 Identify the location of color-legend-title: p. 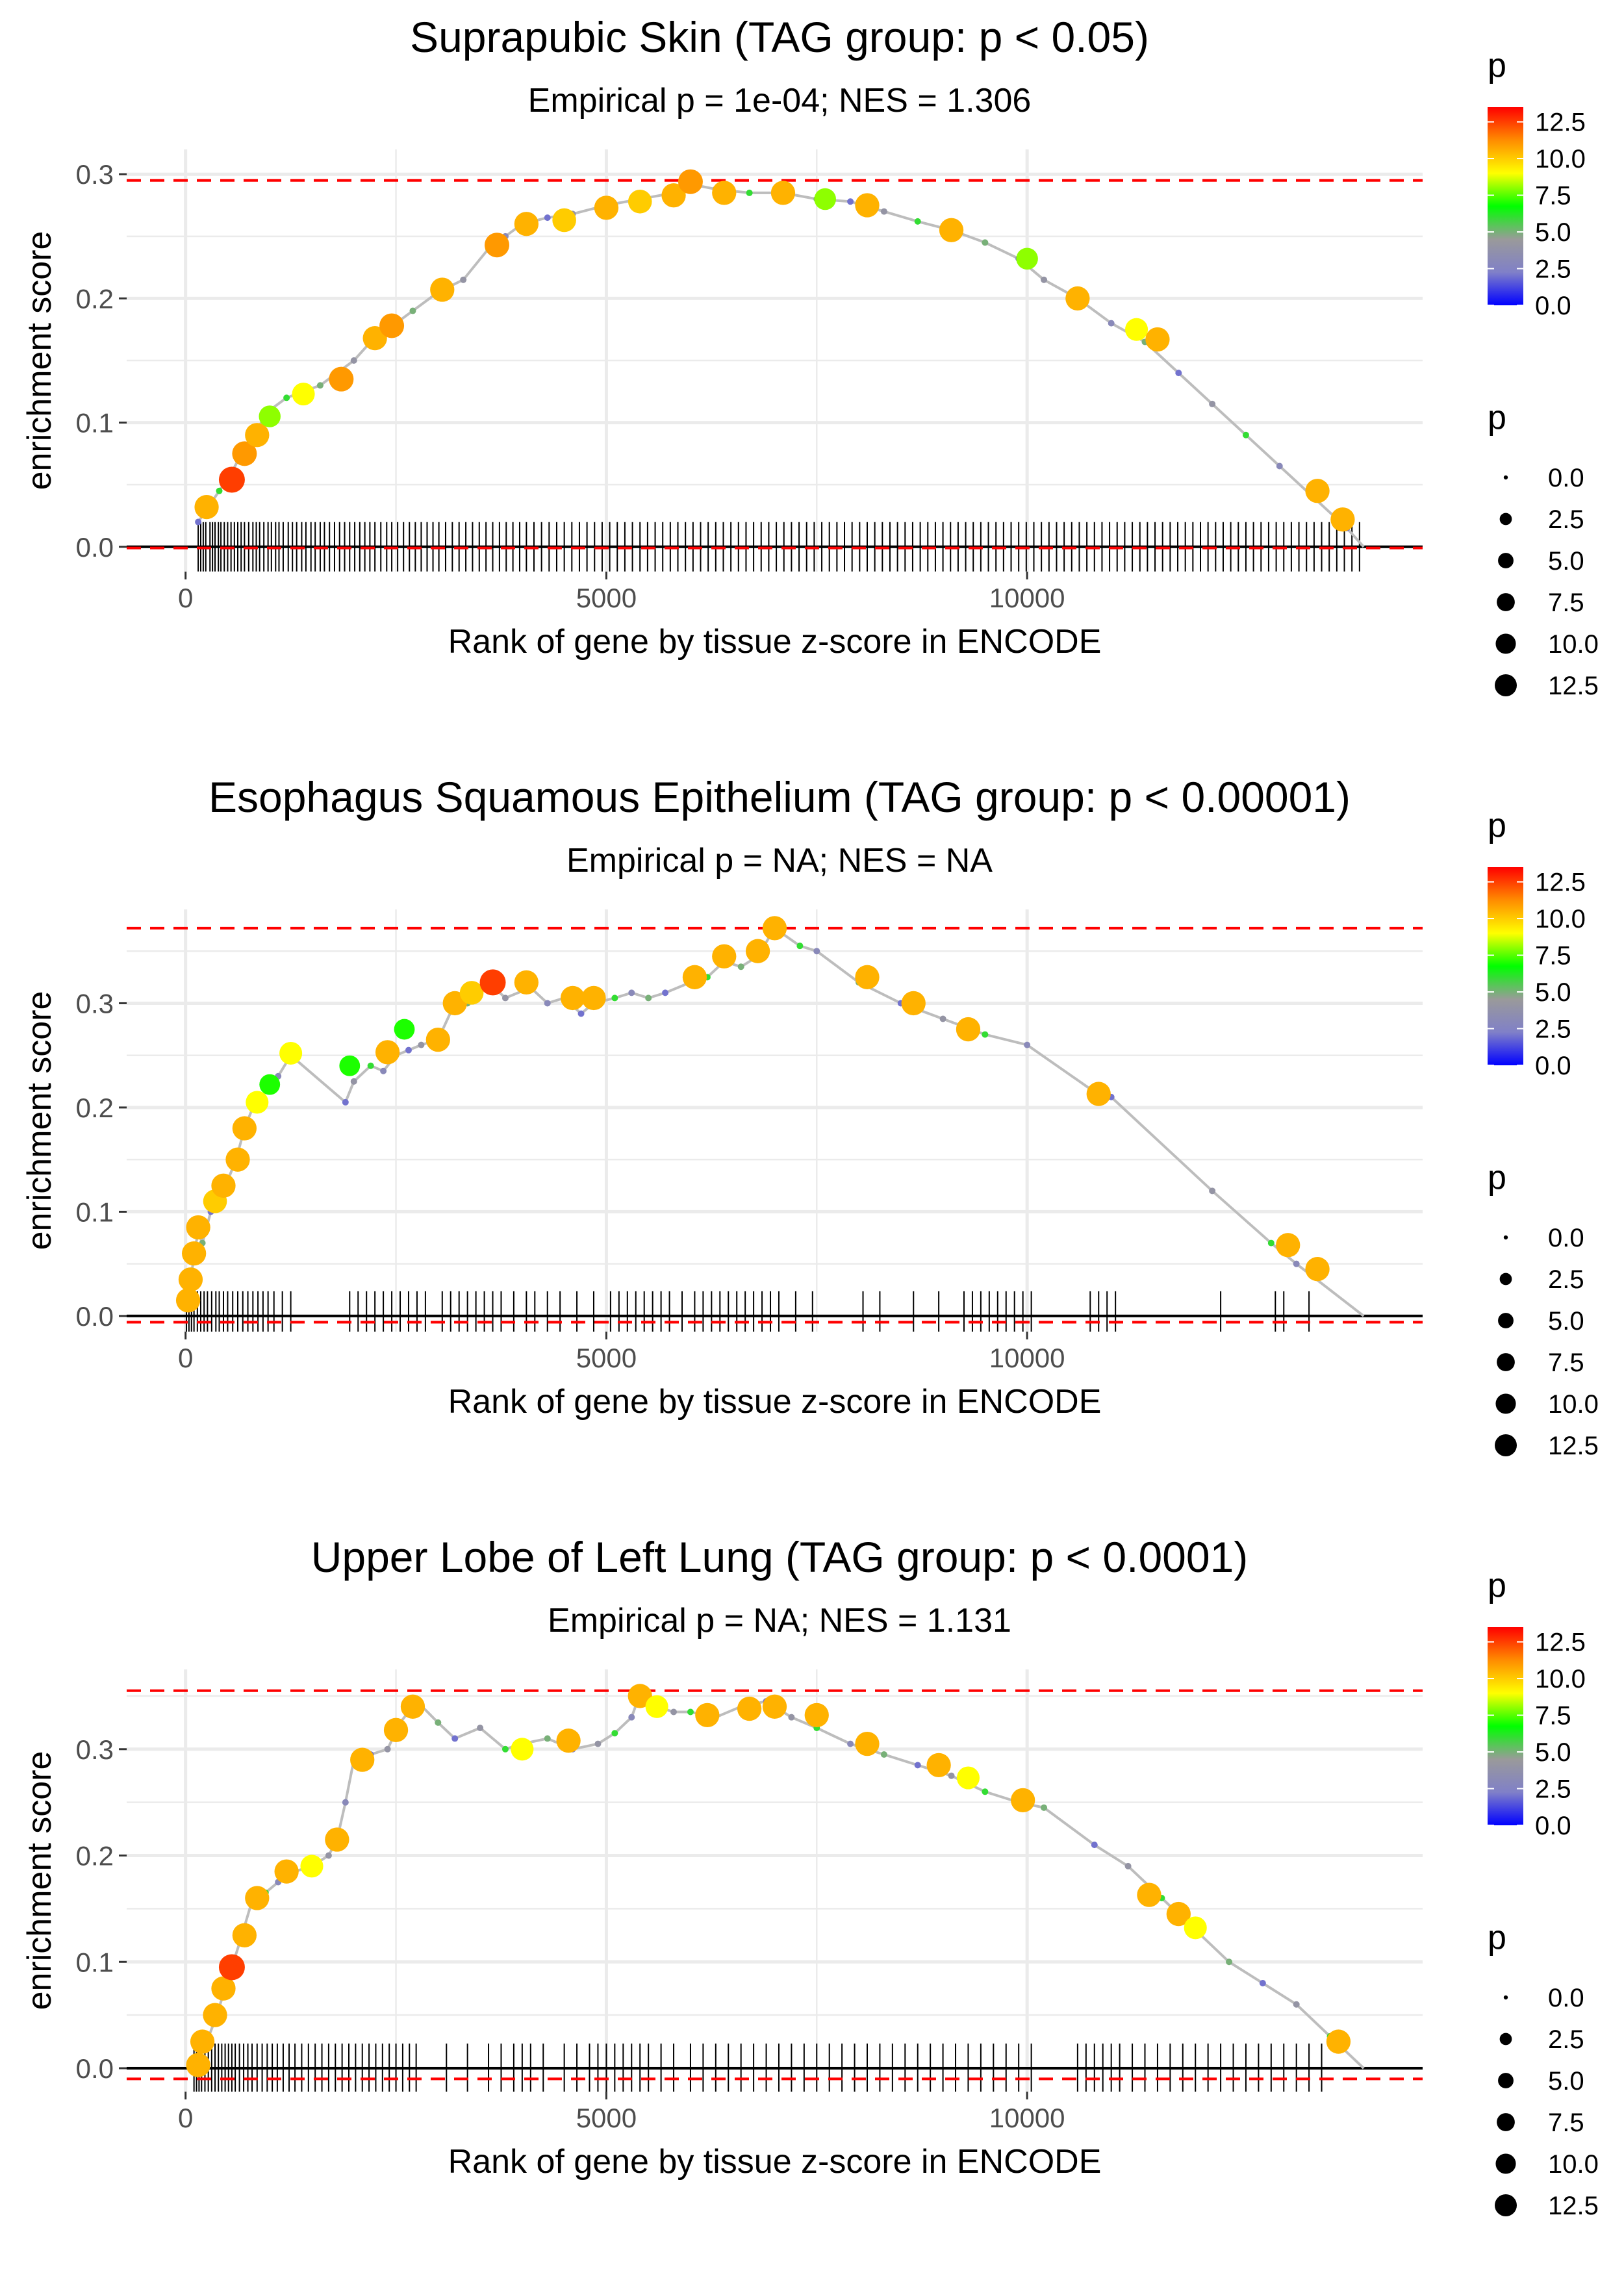
(1497, 65).